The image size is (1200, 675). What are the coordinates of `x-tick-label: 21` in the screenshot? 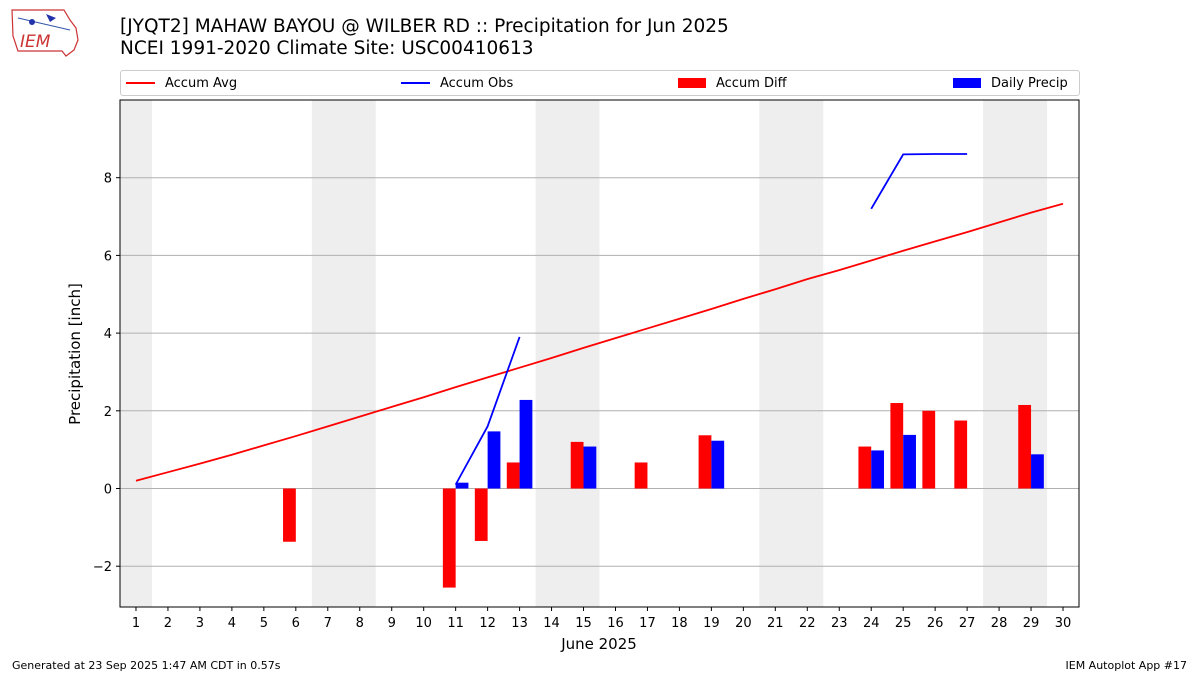 It's located at (775, 623).